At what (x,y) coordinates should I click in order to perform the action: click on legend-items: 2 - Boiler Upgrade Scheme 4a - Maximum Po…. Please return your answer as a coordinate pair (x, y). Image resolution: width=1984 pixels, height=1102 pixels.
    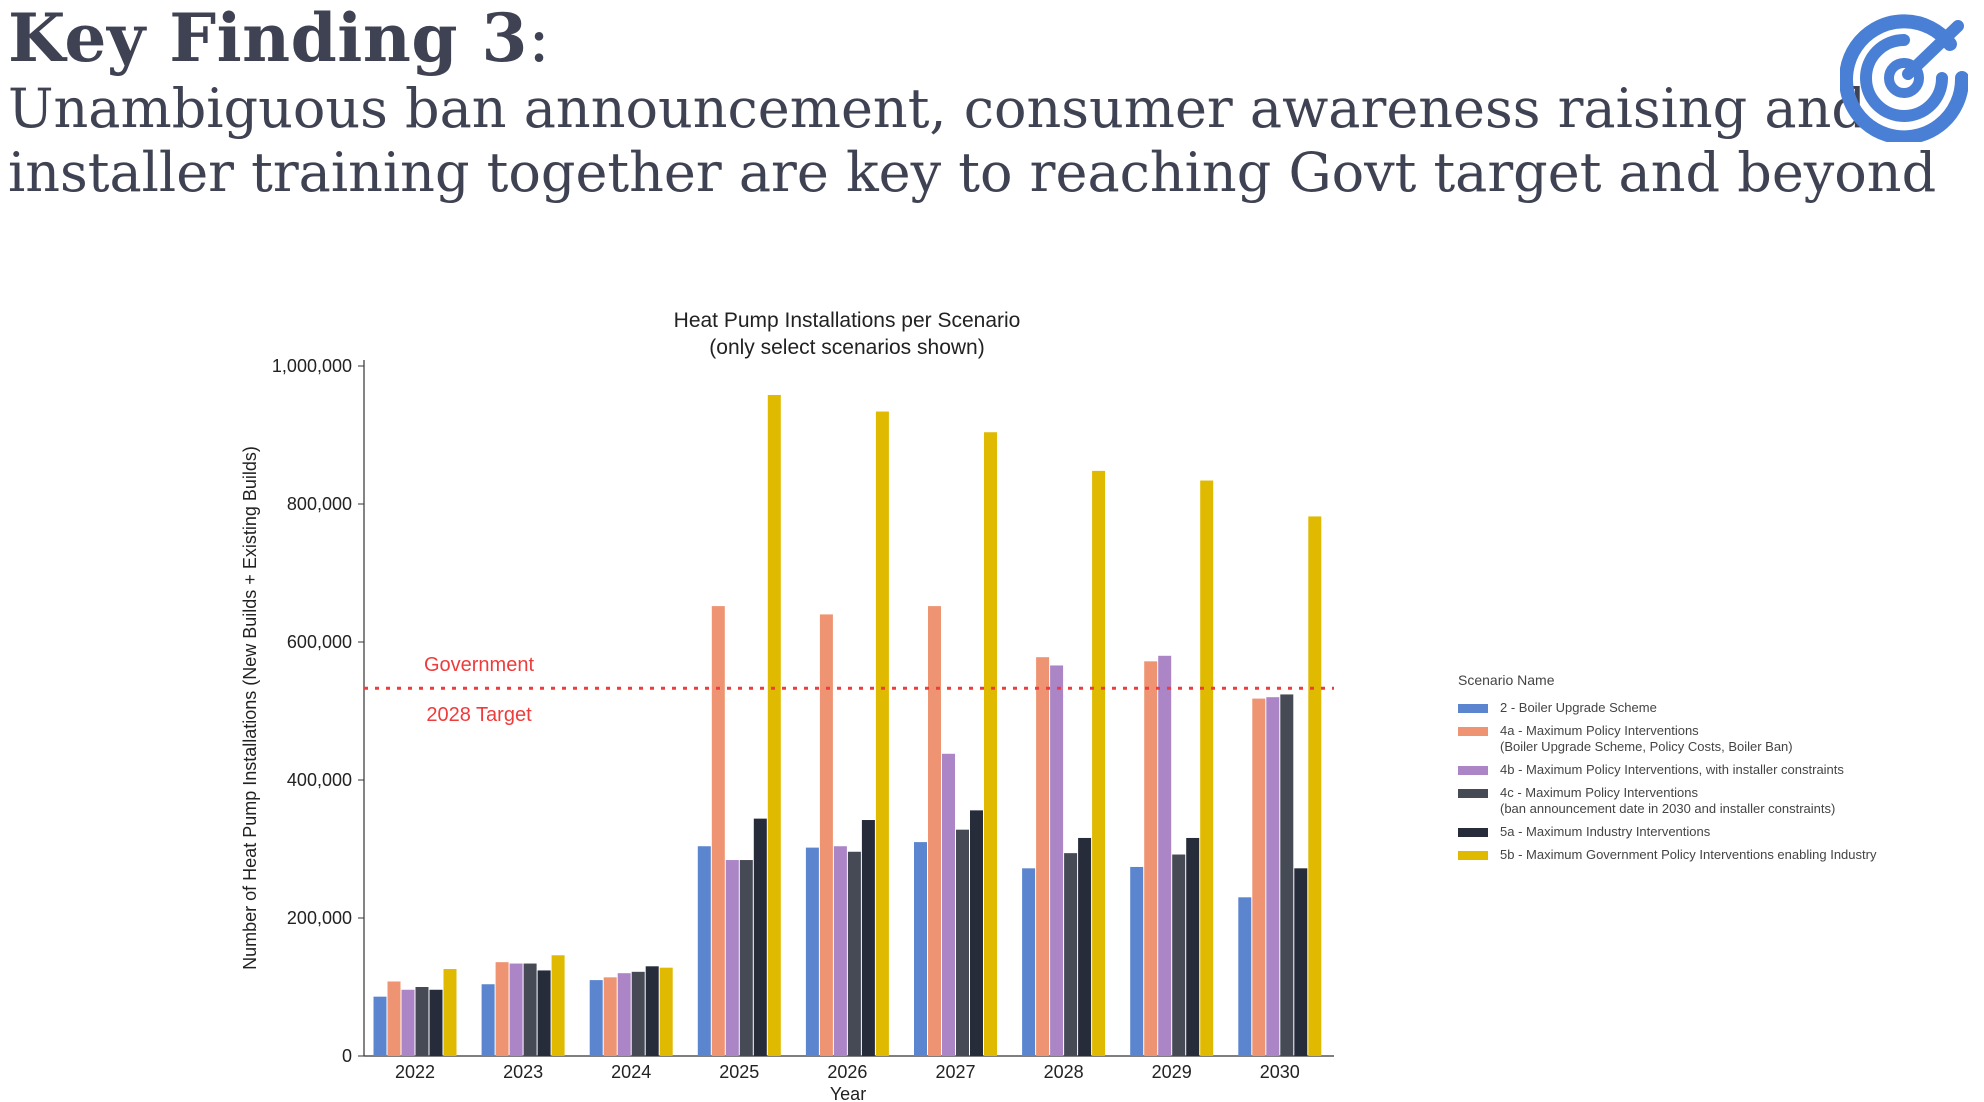
    Looking at the image, I should click on (1667, 781).